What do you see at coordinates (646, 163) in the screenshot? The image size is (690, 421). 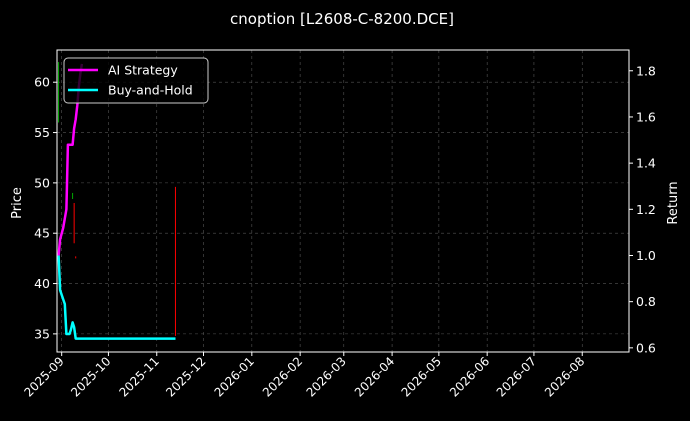 I see `y-tick-label-right: 1.4` at bounding box center [646, 163].